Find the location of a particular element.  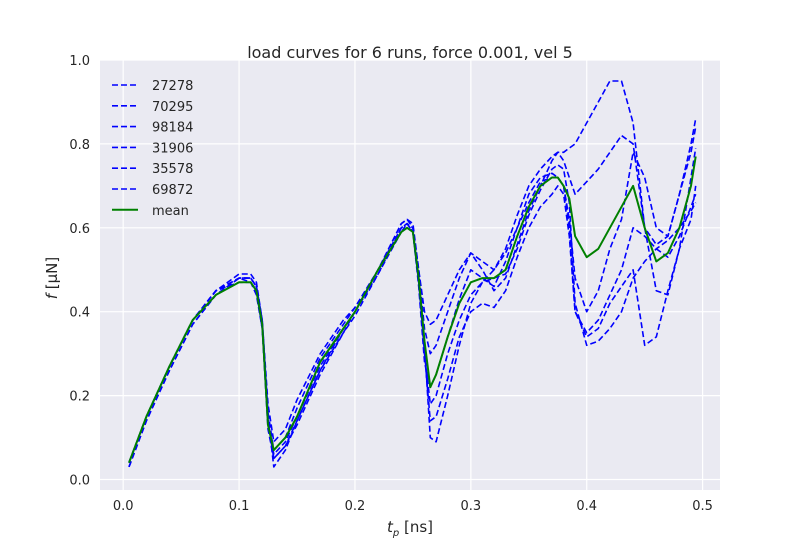

x-tick-label: 0.0 is located at coordinates (123, 506).